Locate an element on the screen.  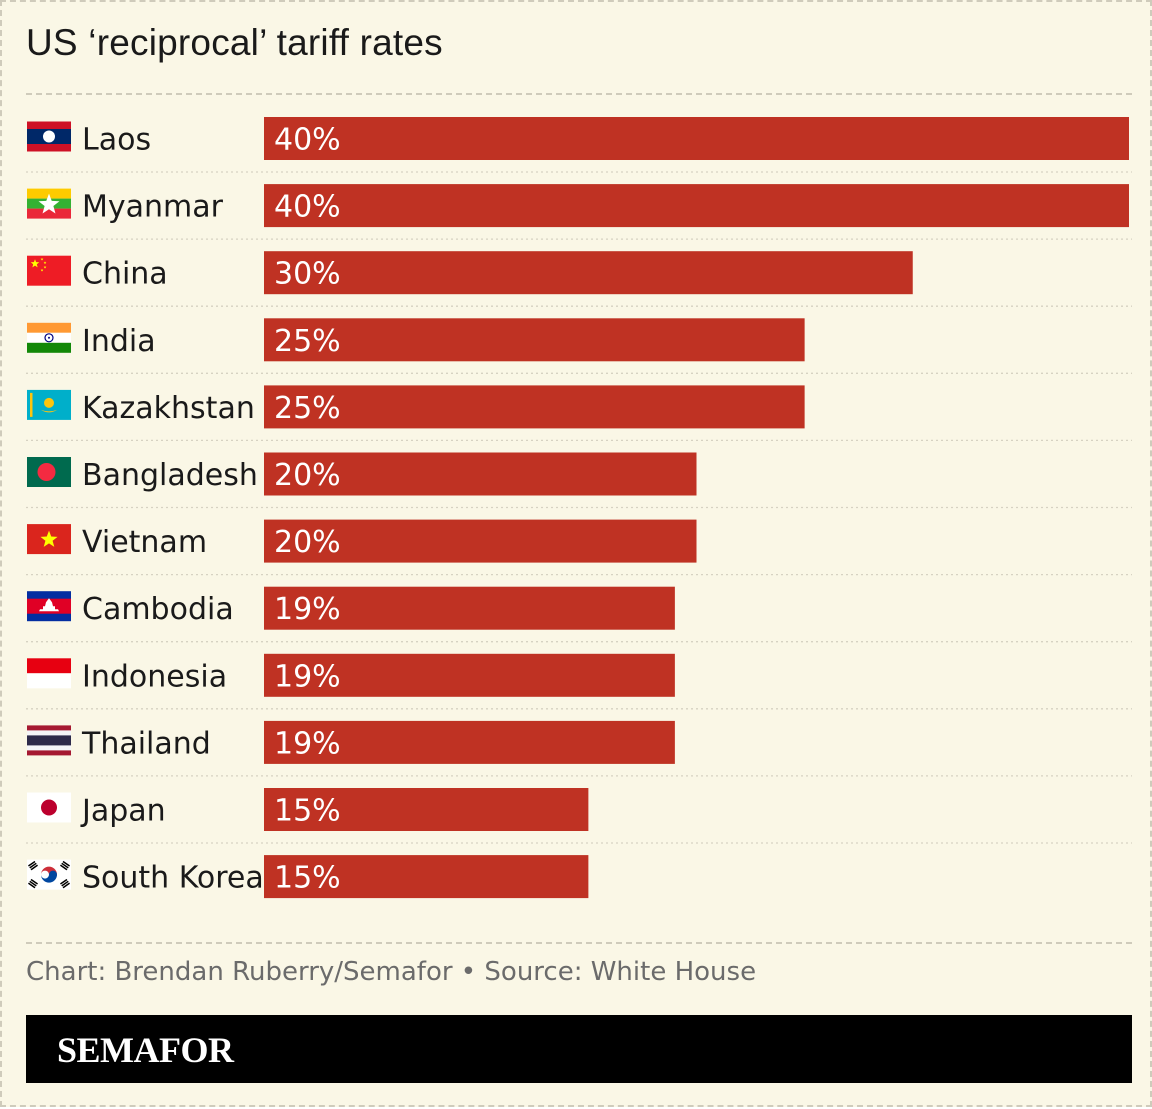
bottom-divider is located at coordinates (579, 943).